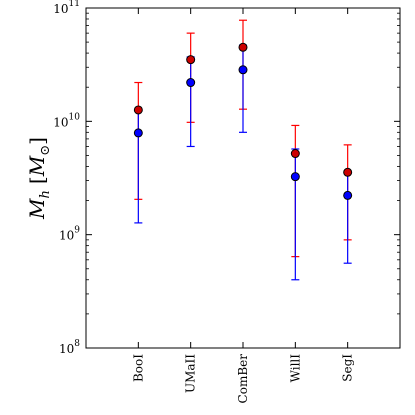  Describe the element at coordinates (191, 373) in the screenshot. I see `x-tick-label: UMaII` at that location.